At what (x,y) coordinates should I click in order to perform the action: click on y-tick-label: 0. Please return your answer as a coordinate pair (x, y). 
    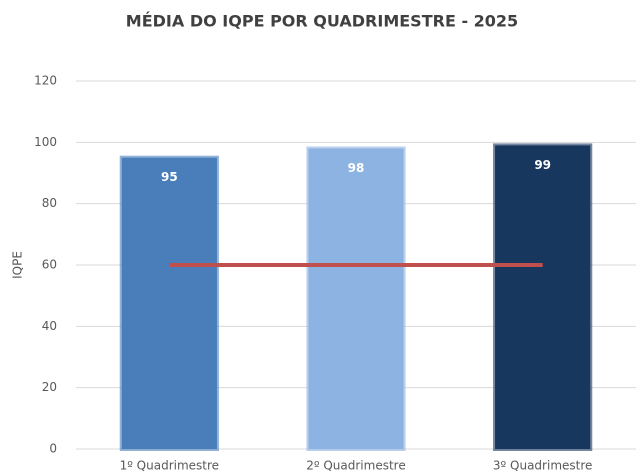
    Looking at the image, I should click on (53, 449).